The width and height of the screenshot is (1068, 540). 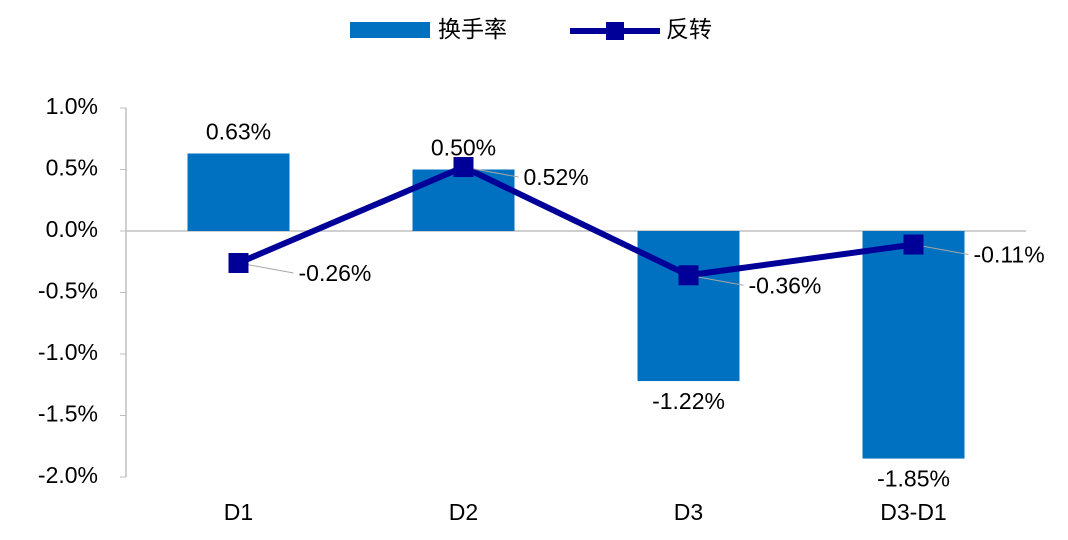 I want to click on legend-marker, so click(x=615, y=31).